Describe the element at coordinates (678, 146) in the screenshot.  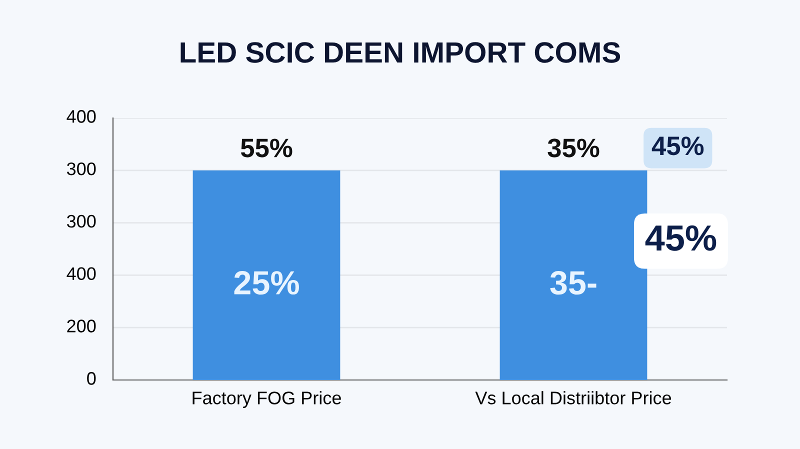
I see `text: 45%` at that location.